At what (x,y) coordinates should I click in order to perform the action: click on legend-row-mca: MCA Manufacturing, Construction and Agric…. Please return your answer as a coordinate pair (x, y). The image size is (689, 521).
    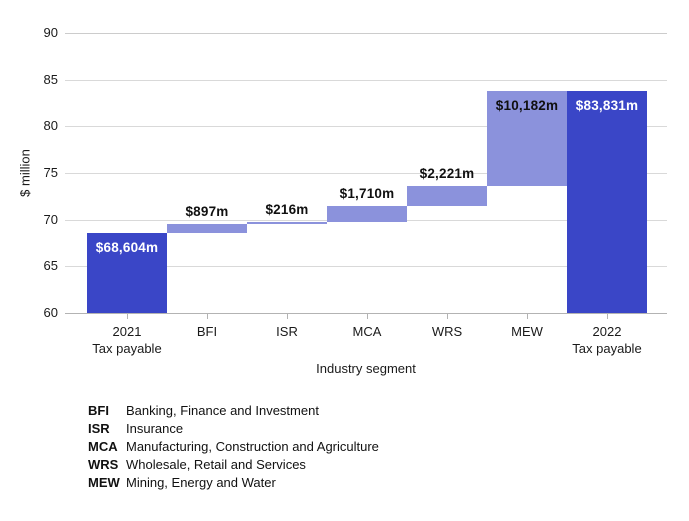
    Looking at the image, I should click on (233, 448).